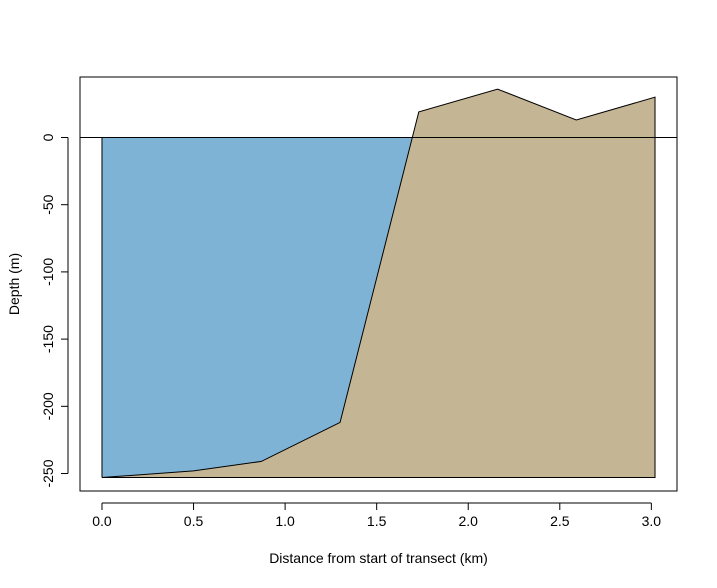 This screenshot has height=588, width=717. Describe the element at coordinates (560, 521) in the screenshot. I see `x-tick-label: 2.5` at that location.